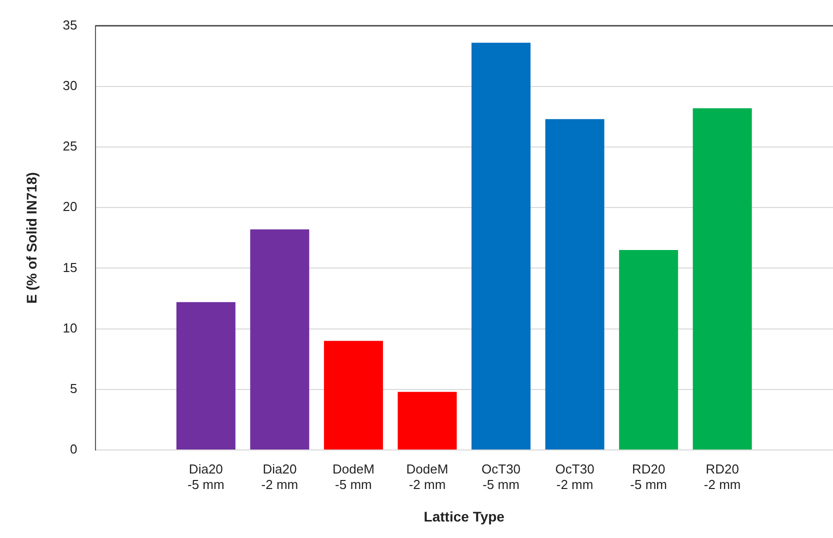 The width and height of the screenshot is (833, 538). What do you see at coordinates (722, 476) in the screenshot?
I see `x-tick-label: RD20 -2 mm` at bounding box center [722, 476].